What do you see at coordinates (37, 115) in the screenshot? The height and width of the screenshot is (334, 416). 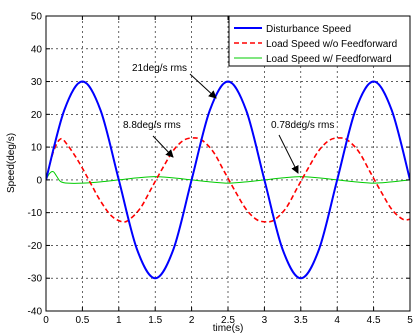 I see `y-tick-label: 20` at bounding box center [37, 115].